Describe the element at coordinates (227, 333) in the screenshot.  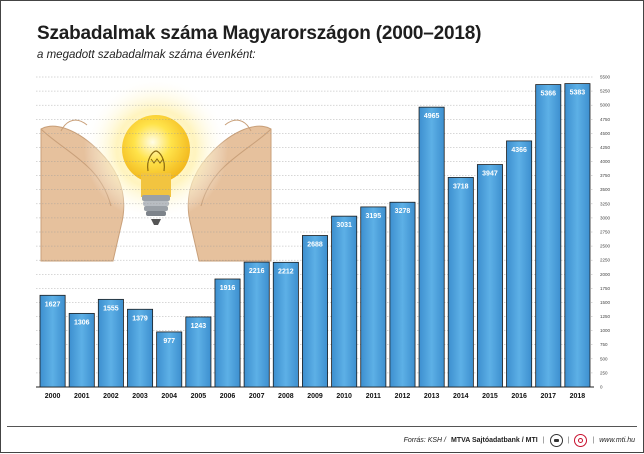
I see `bar-2006` at that location.